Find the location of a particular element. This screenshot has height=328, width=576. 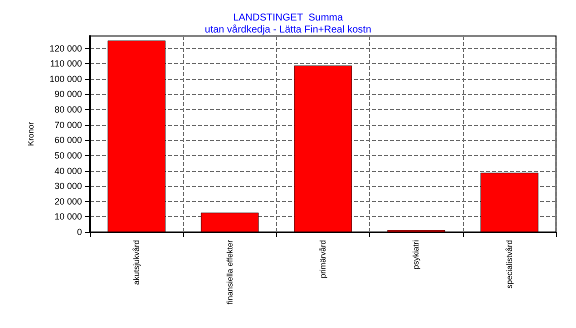

chart-title: LANDSTINGET Summa is located at coordinates (288, 18).